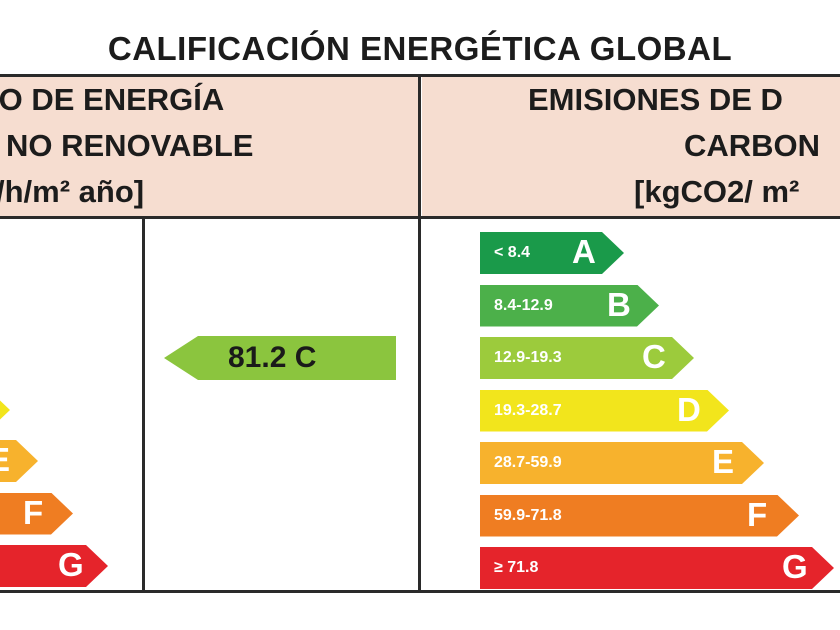 This screenshot has height=630, width=840. What do you see at coordinates (528, 357) in the screenshot?
I see `emission-range: 12.9-19.3` at bounding box center [528, 357].